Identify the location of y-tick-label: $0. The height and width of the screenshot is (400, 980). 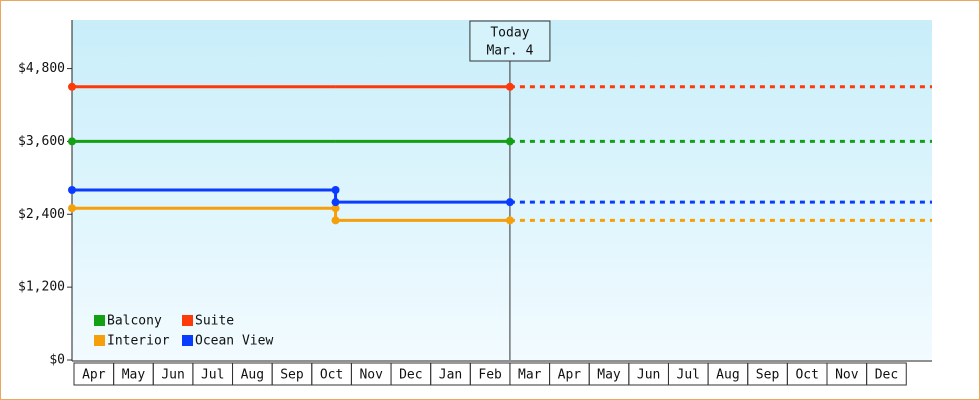
(57, 360).